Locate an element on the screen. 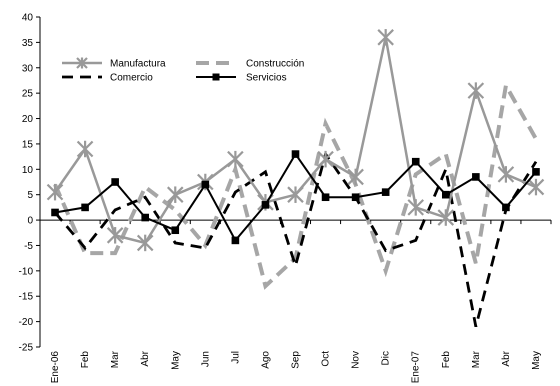 The height and width of the screenshot is (386, 560). y-tick-label: 35 is located at coordinates (28, 43).